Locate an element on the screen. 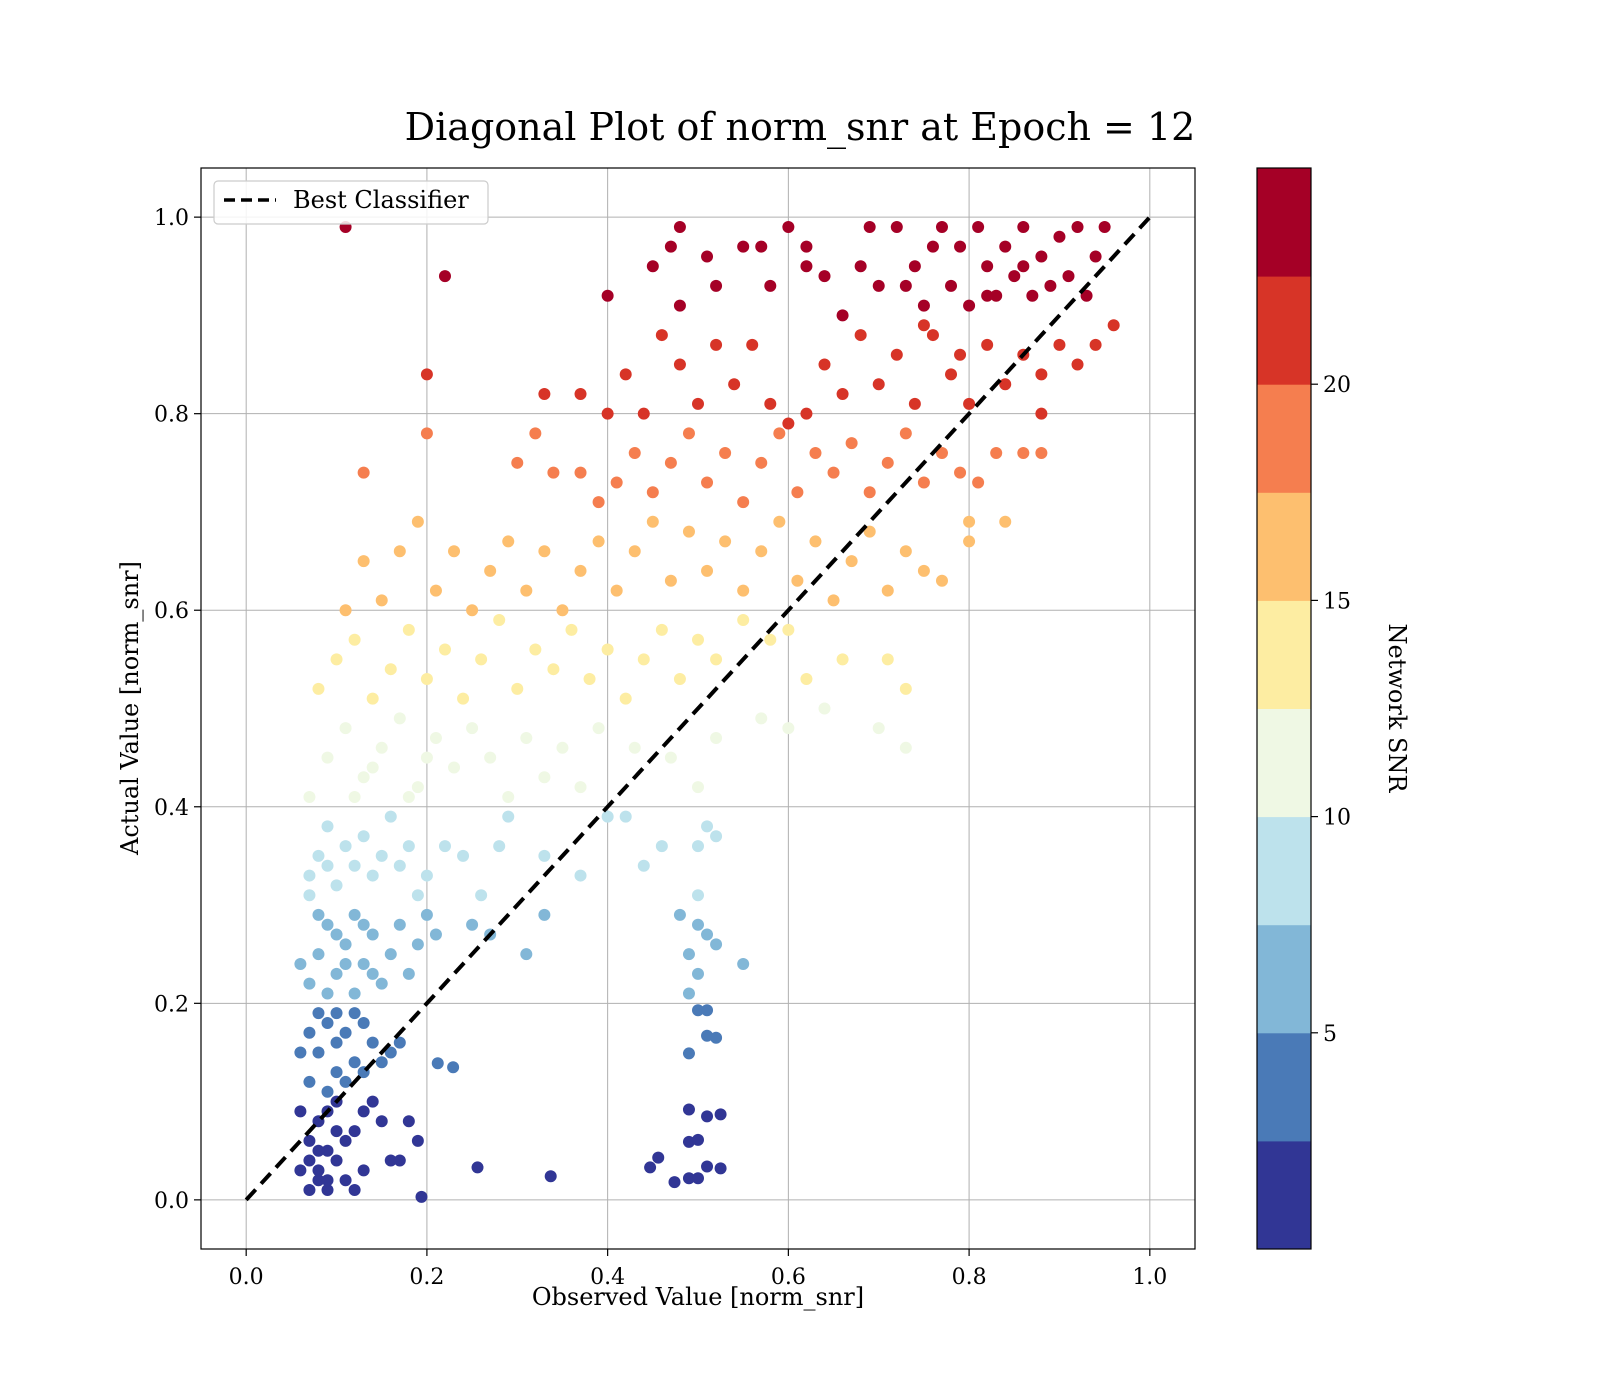 This screenshot has width=1600, height=1400. legend-label-best-classifier: Best Classifier is located at coordinates (381, 200).